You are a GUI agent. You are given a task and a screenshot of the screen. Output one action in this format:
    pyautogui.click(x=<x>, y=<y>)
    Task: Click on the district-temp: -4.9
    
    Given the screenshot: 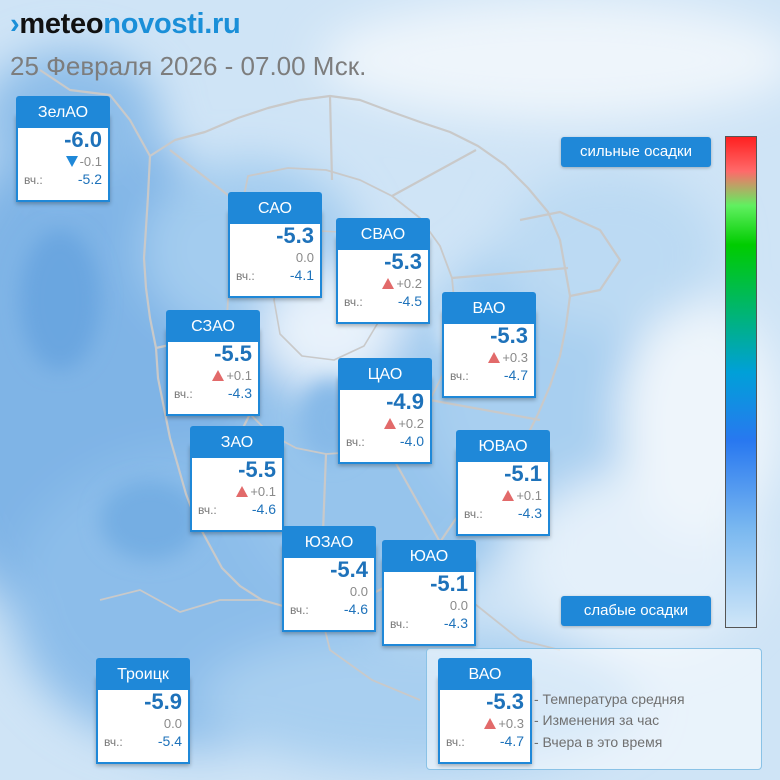 What is the action you would take?
    pyautogui.click(x=405, y=401)
    